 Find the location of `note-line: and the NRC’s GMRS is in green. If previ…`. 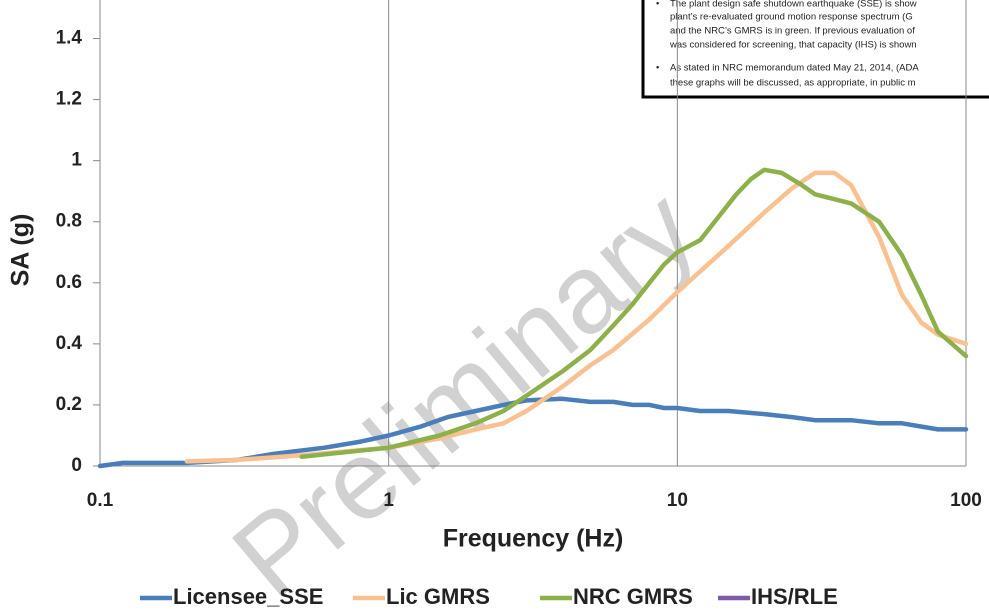

note-line: and the NRC’s GMRS is in green. If previ… is located at coordinates (792, 31).